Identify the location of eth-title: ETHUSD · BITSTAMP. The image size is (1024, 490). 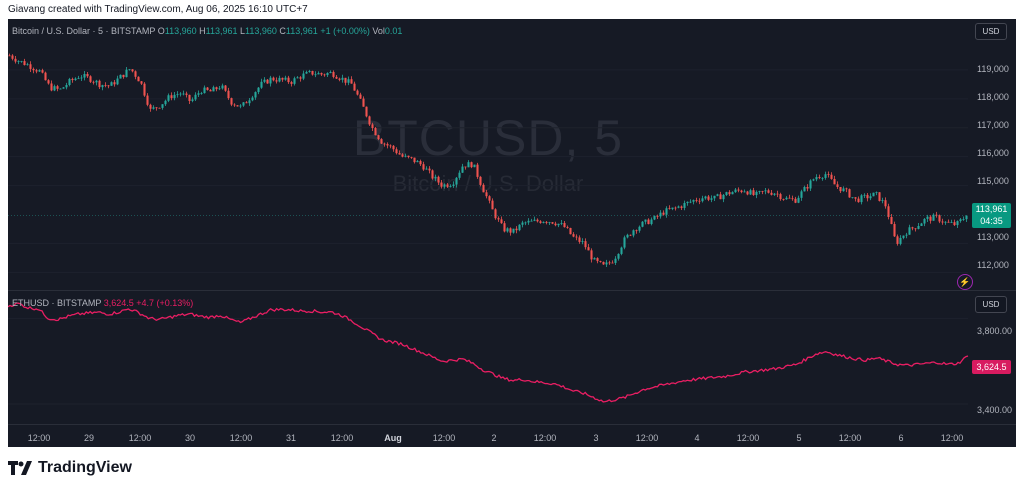
(57, 303).